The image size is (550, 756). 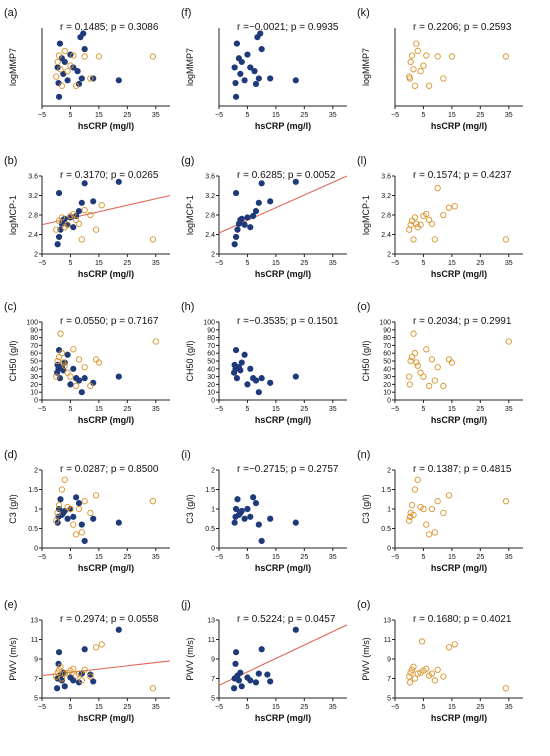 I want to click on y-axis-label: C3 (g/l), so click(x=366, y=509).